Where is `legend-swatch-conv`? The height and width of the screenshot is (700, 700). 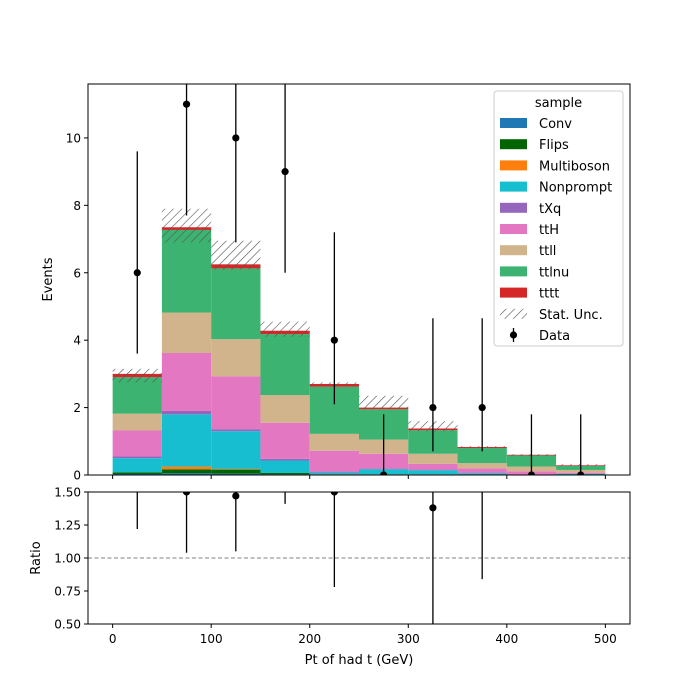
legend-swatch-conv is located at coordinates (513, 123).